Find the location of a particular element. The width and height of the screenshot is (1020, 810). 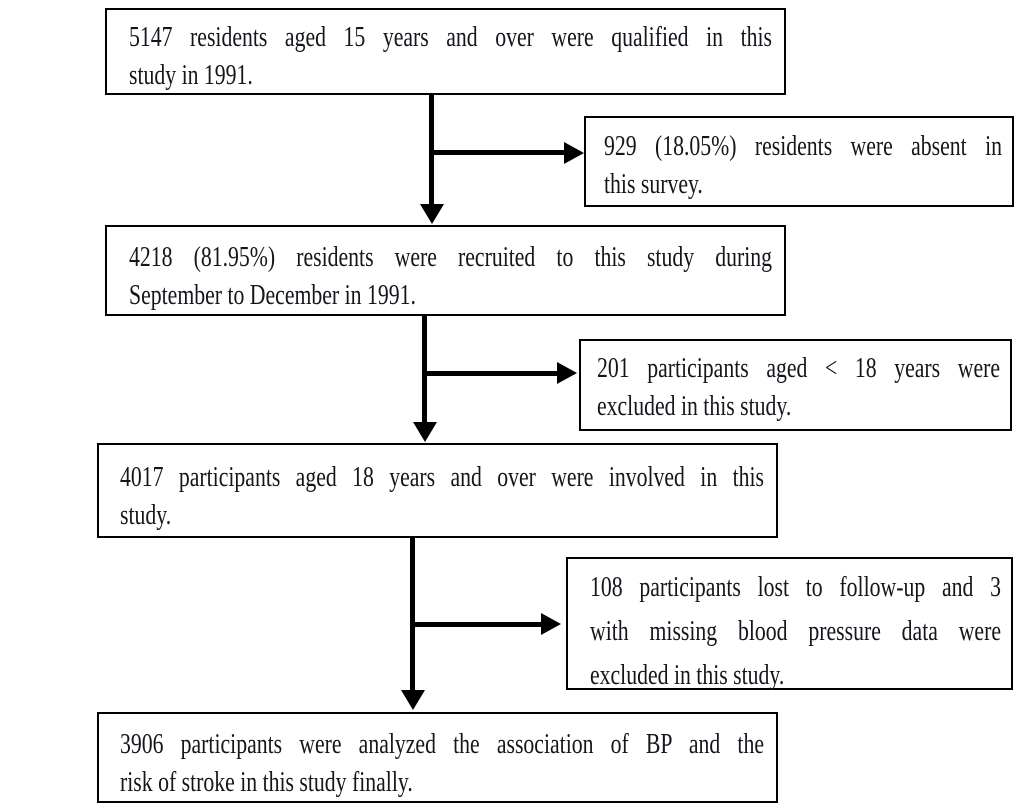

flow-box-analyzed-line-2: risk of stroke in this study finally. is located at coordinates (266, 782).